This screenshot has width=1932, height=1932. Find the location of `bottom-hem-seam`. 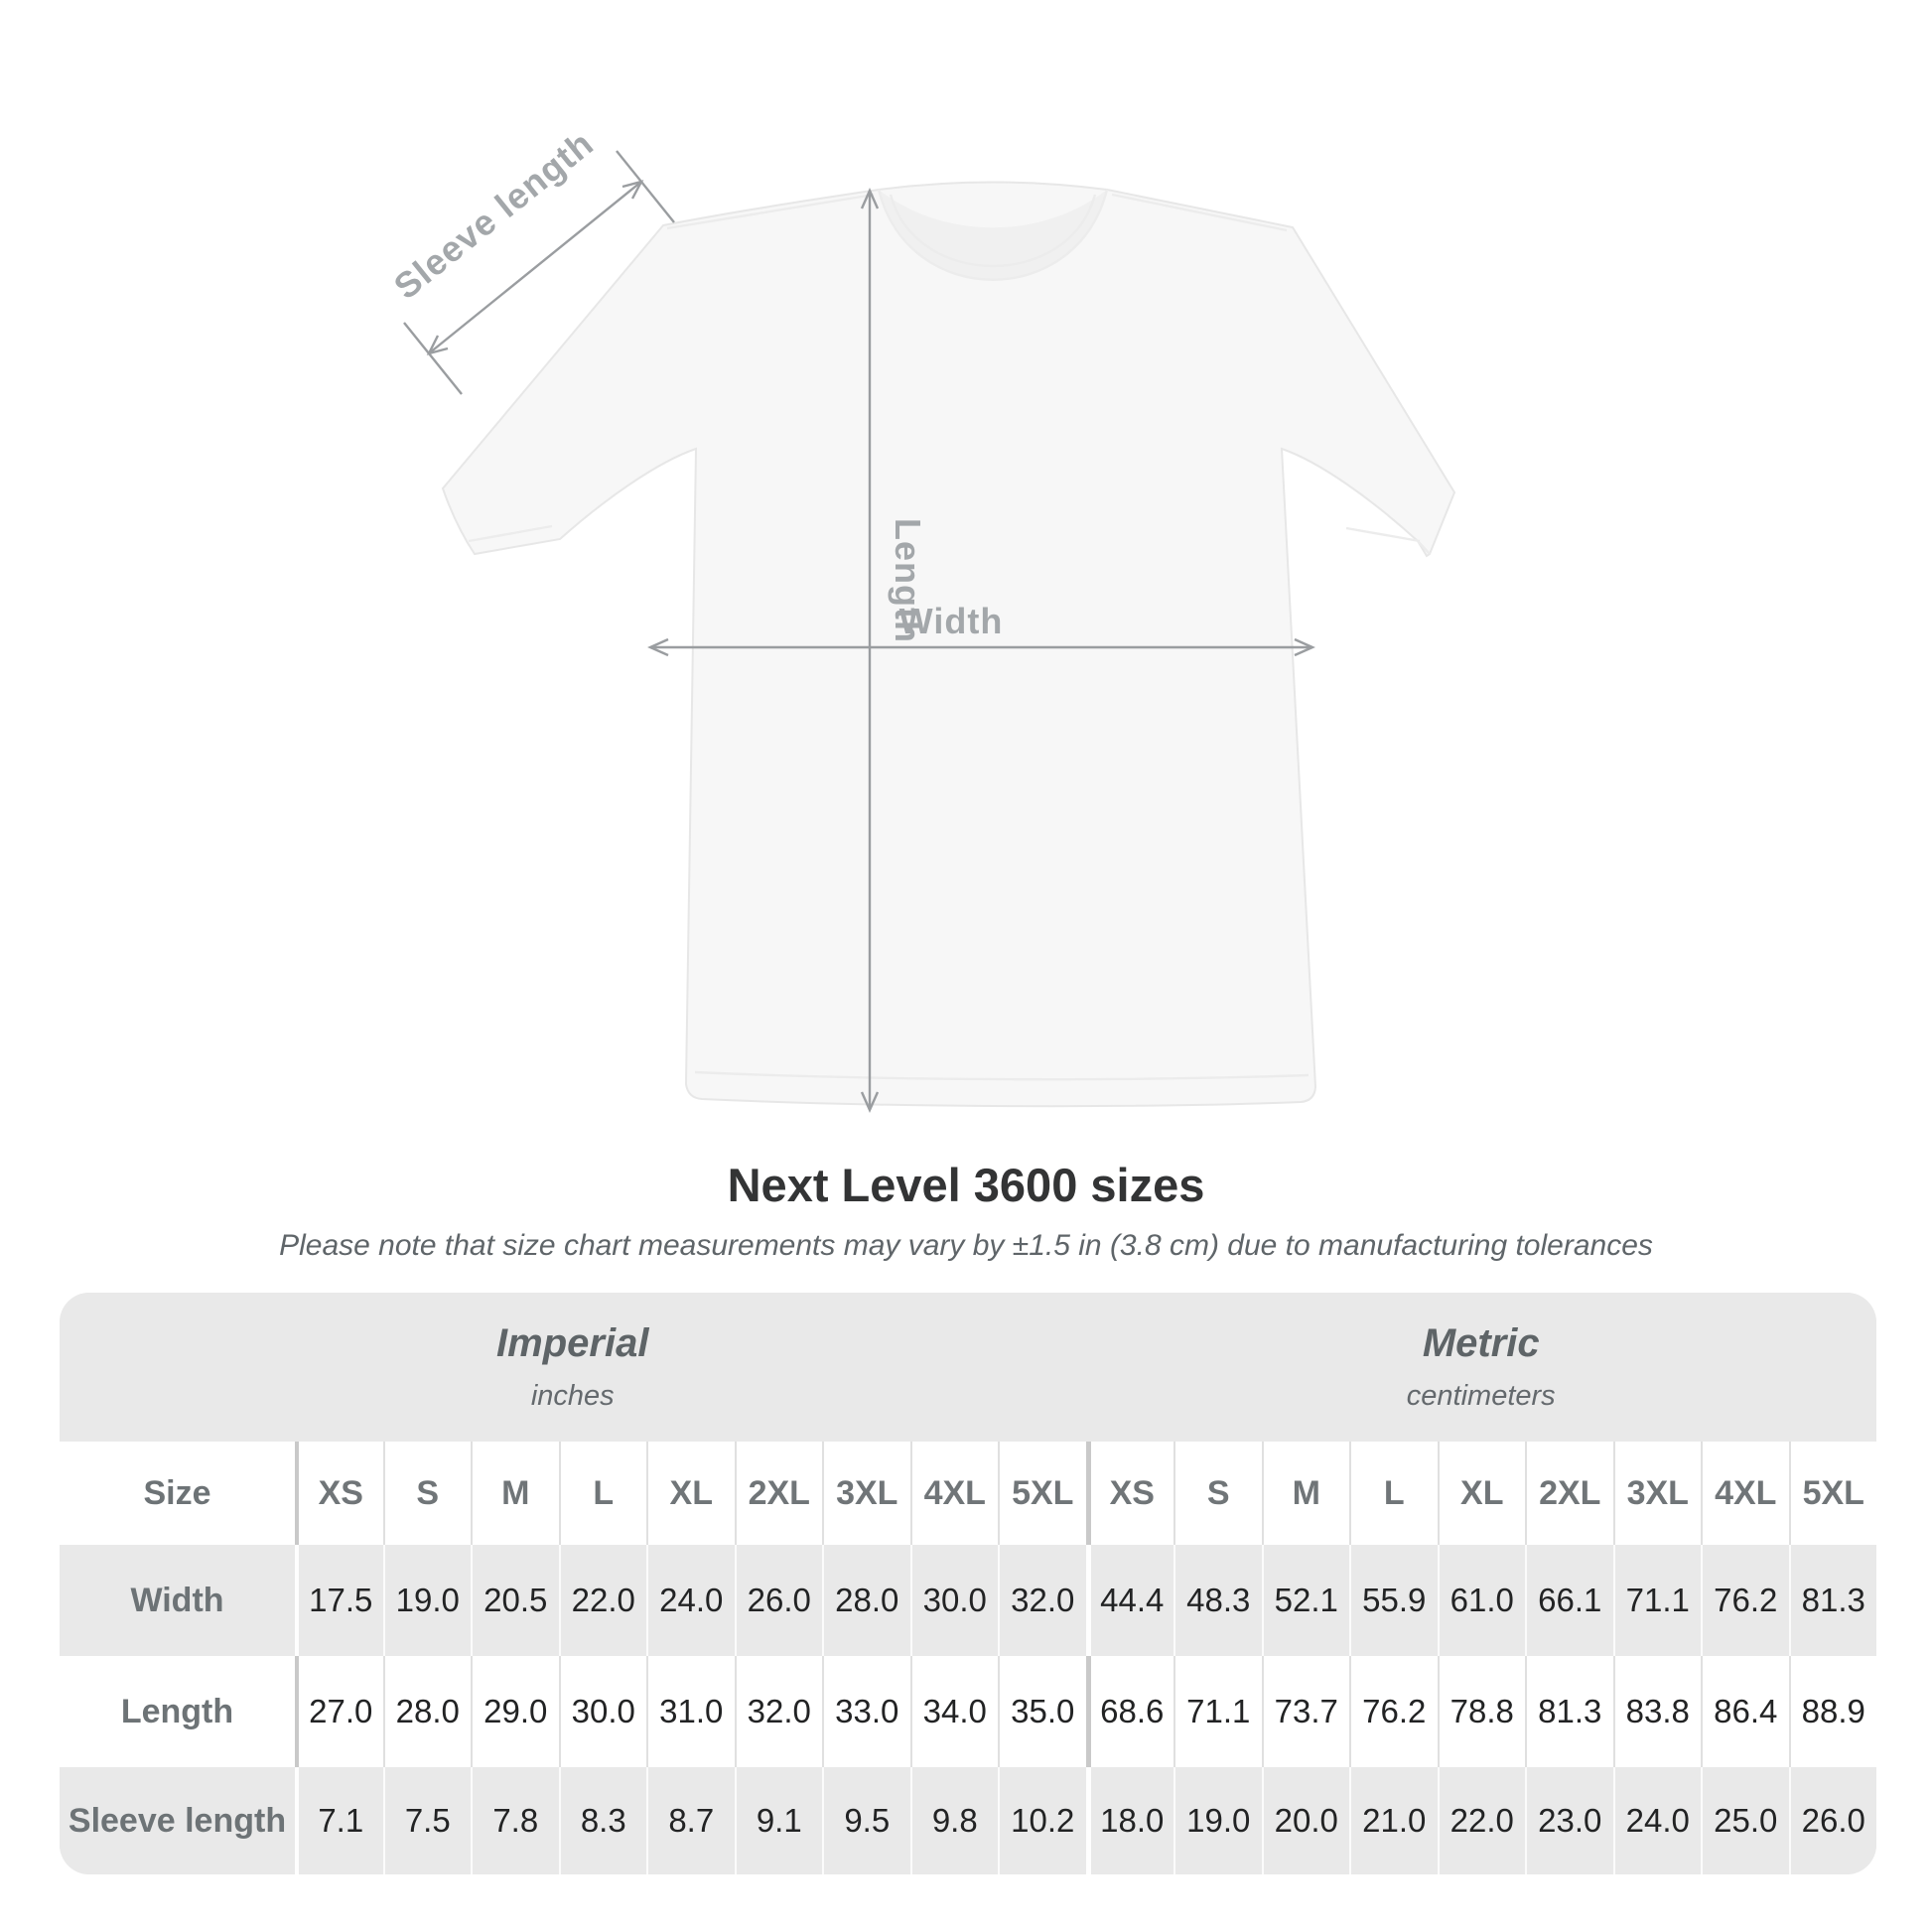

bottom-hem-seam is located at coordinates (1002, 1075).